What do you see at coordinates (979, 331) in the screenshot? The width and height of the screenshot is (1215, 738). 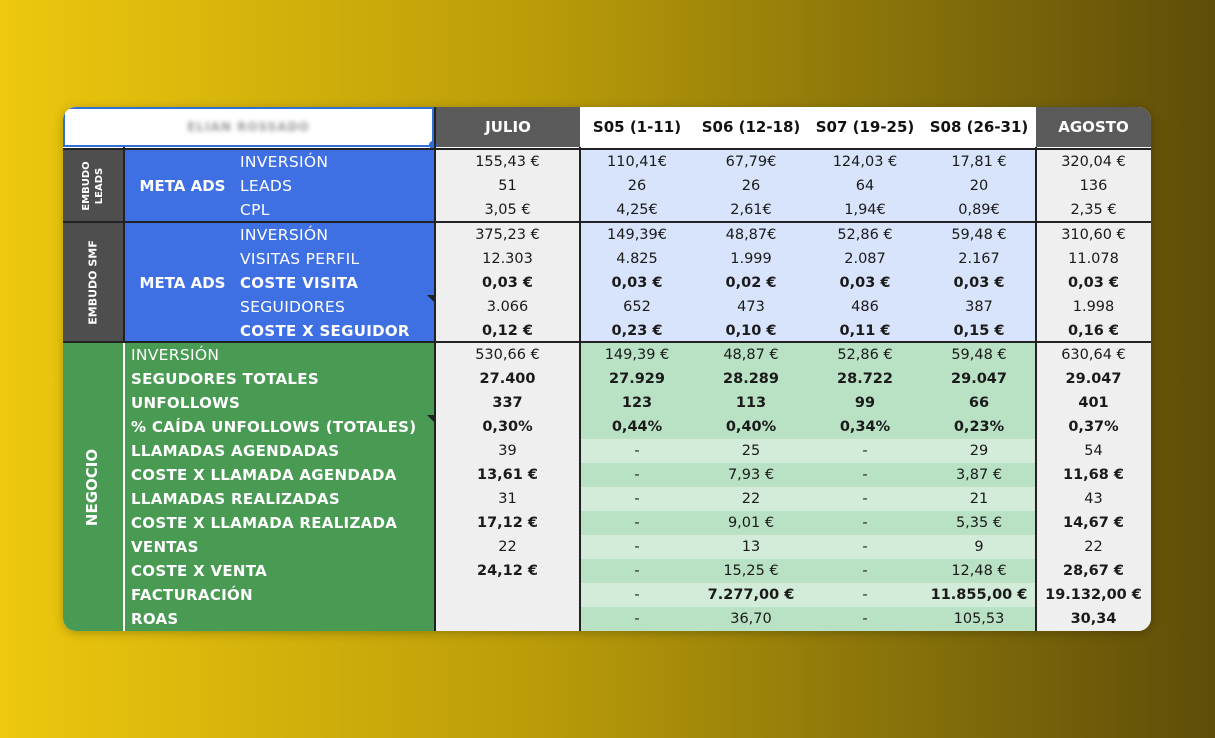 I see `table-cell: 0,15 €` at bounding box center [979, 331].